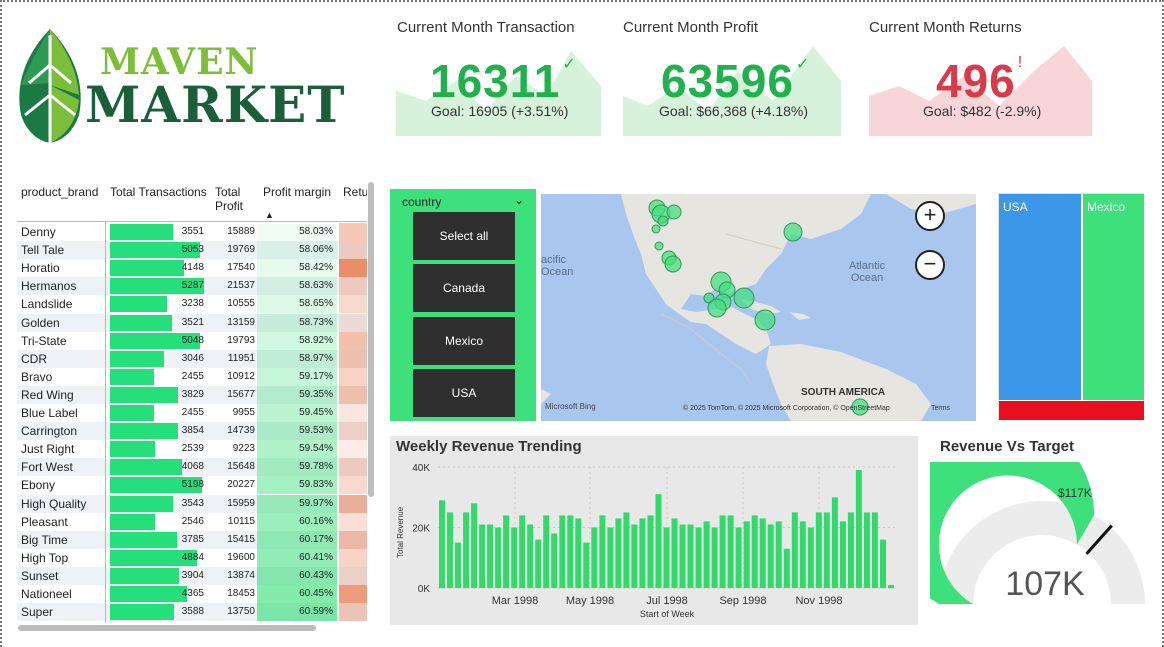 The height and width of the screenshot is (647, 1164). Describe the element at coordinates (158, 192) in the screenshot. I see `column-header-transactions: Total Transactions` at that location.